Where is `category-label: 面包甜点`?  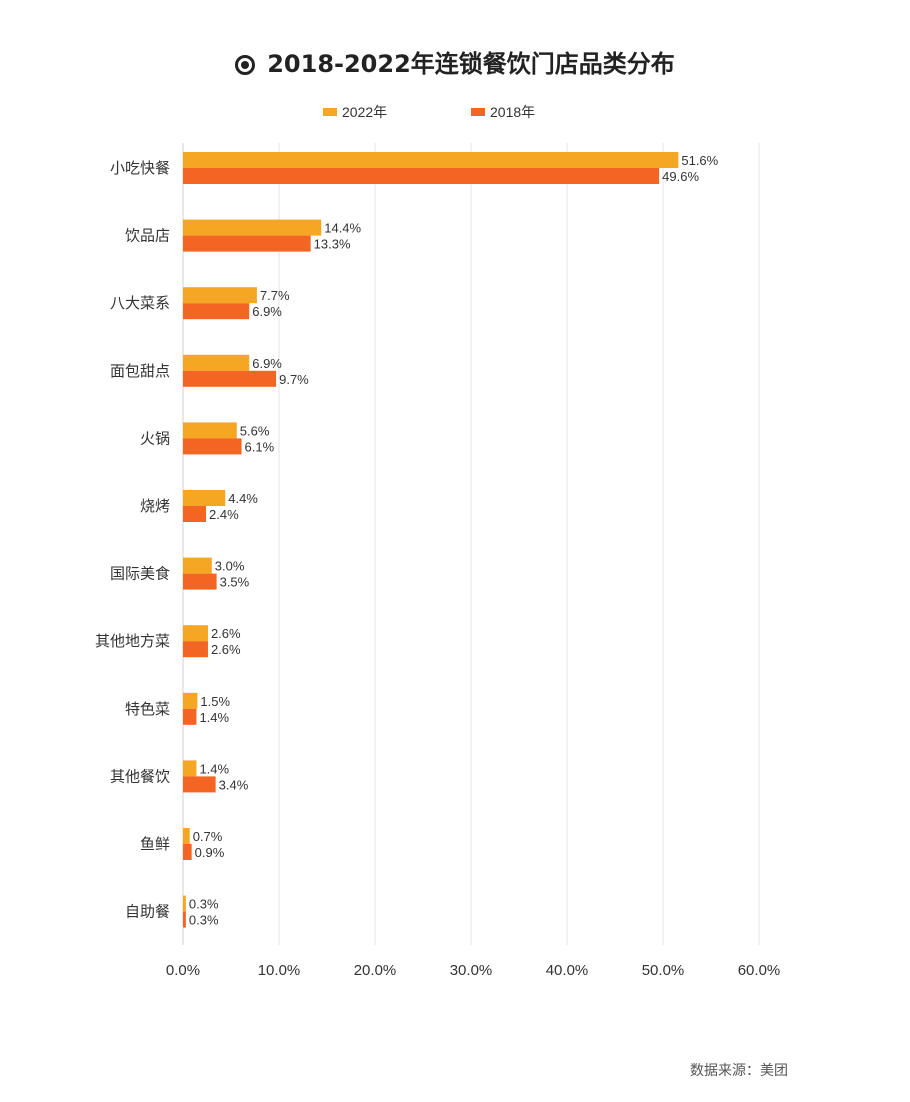 category-label: 面包甜点 is located at coordinates (140, 371).